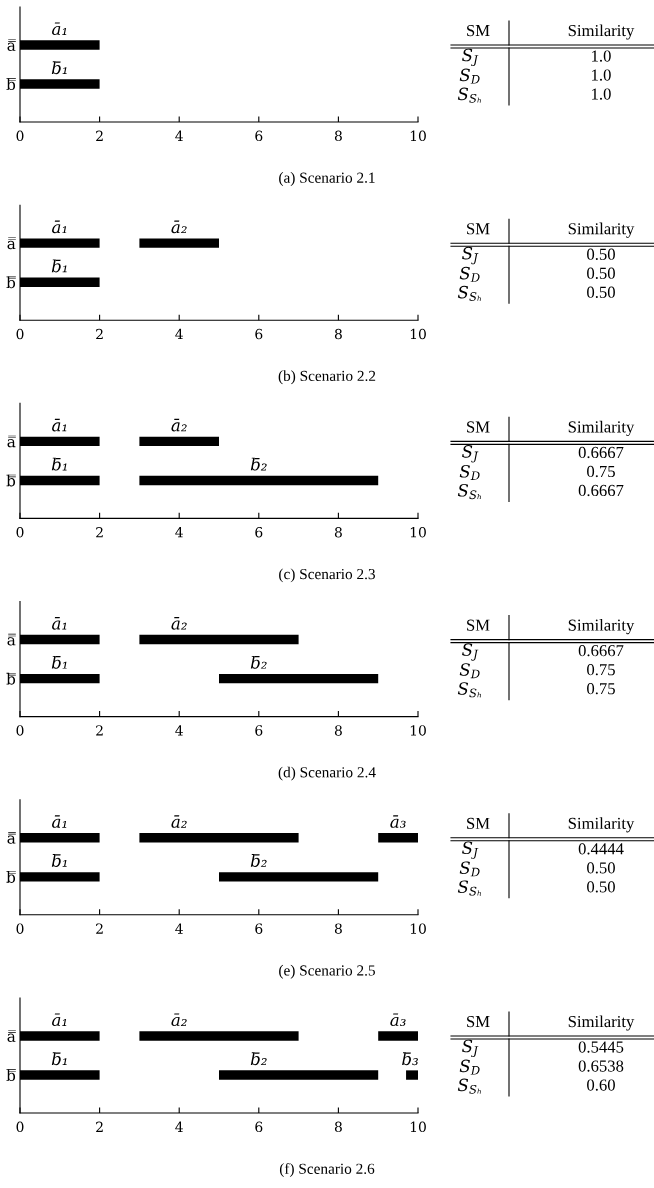  I want to click on text: 0.6538, so click(601, 1066).